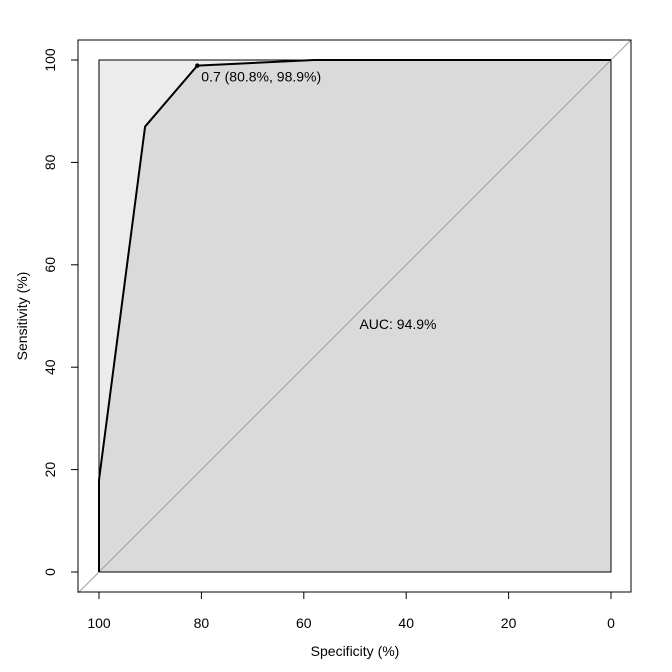  Describe the element at coordinates (202, 623) in the screenshot. I see `x-tick-label: 80` at that location.